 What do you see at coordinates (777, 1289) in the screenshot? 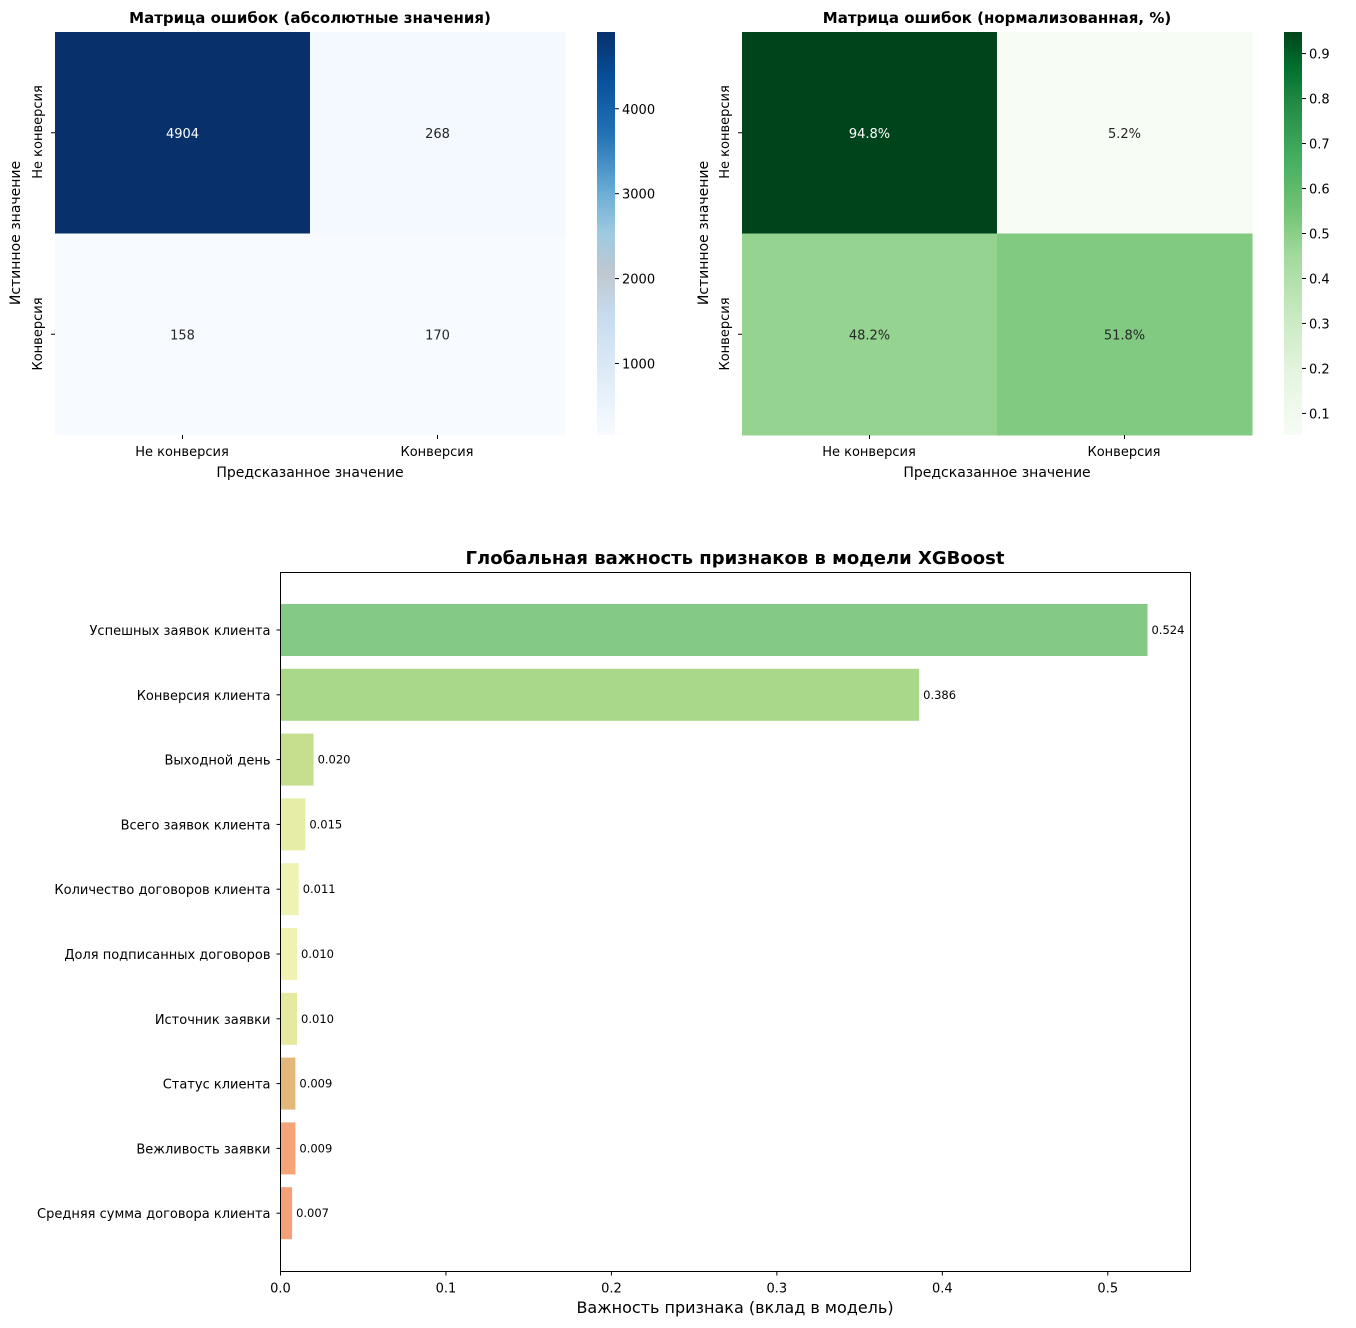
I see `x-tick-label: 0.3` at bounding box center [777, 1289].